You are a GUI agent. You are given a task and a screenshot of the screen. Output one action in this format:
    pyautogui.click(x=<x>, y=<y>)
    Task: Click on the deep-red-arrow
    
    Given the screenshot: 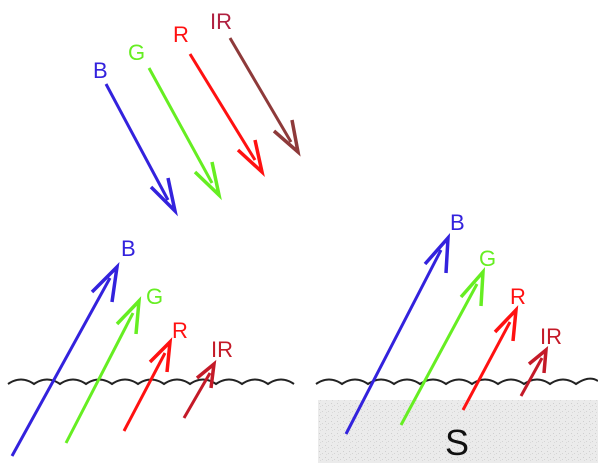 What is the action you would take?
    pyautogui.click(x=147, y=384)
    